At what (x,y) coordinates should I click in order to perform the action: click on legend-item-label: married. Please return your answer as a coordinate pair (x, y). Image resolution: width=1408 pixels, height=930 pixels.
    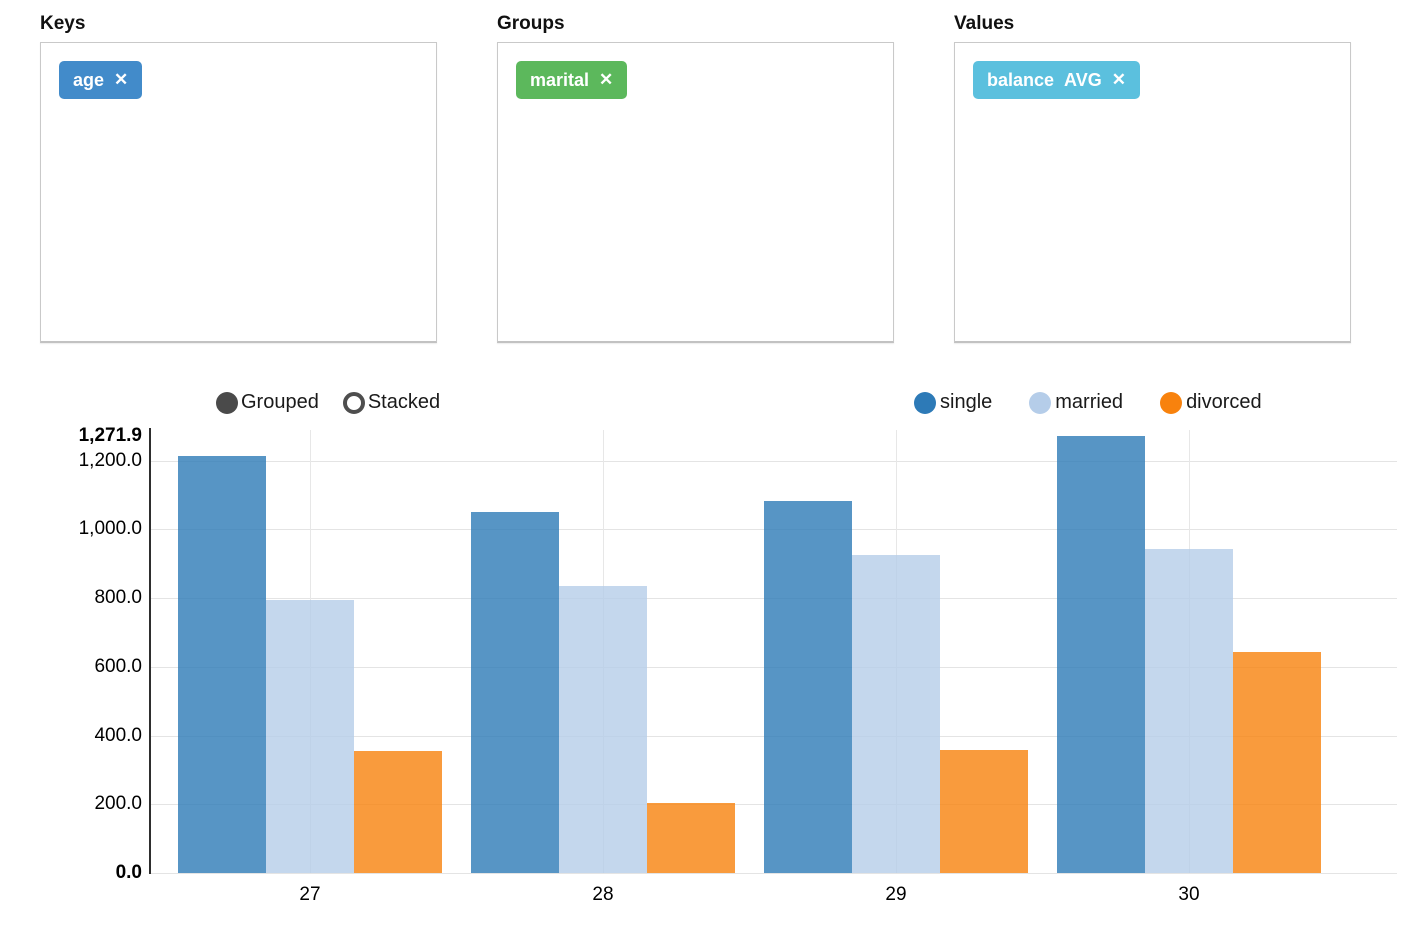
    Looking at the image, I should click on (1089, 402).